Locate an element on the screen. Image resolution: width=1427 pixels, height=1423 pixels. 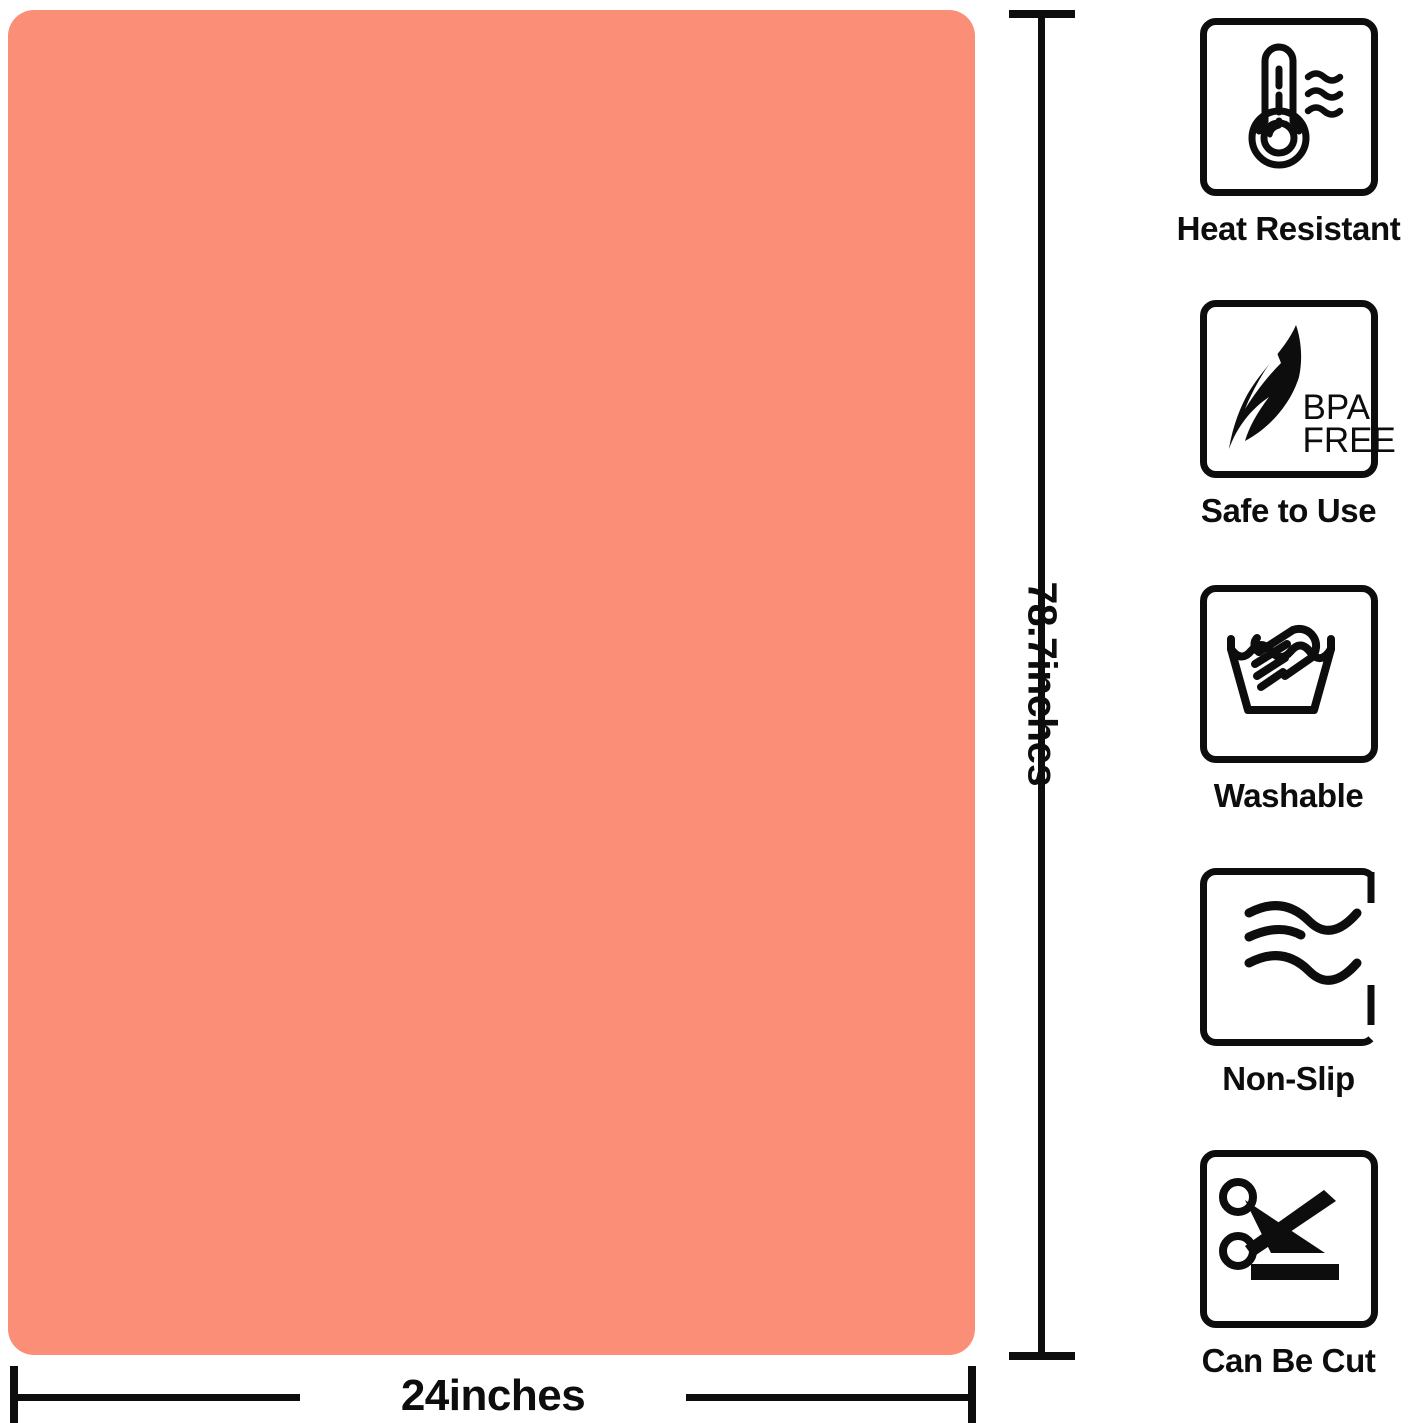
bpa-line-2: FREE is located at coordinates (1349, 440).